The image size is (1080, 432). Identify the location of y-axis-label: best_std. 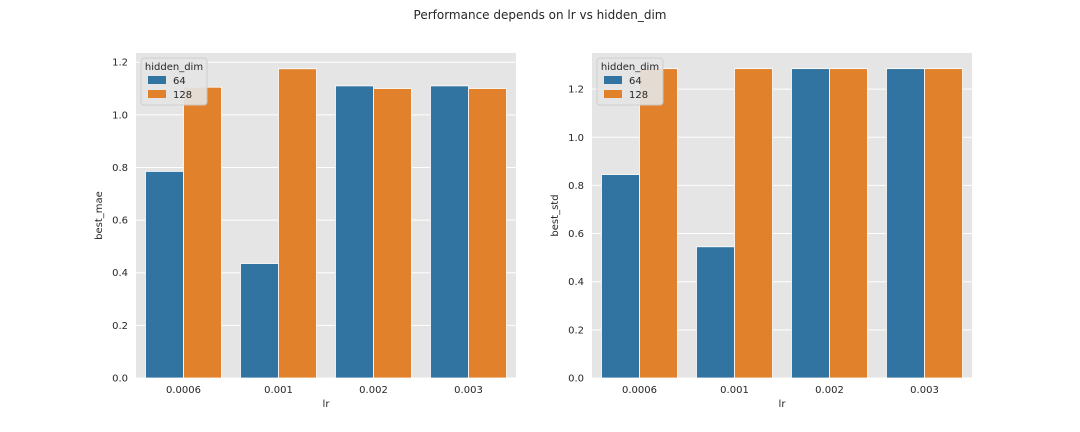
(555, 215).